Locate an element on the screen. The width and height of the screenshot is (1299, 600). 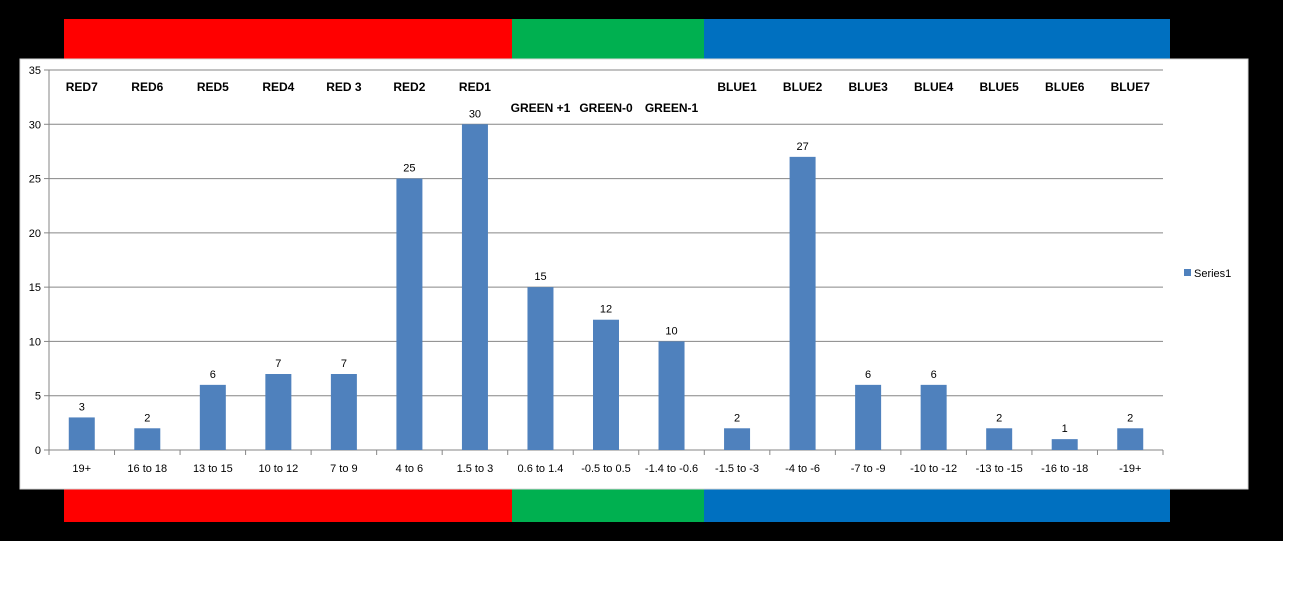
group-label: RED7 is located at coordinates (82, 87).